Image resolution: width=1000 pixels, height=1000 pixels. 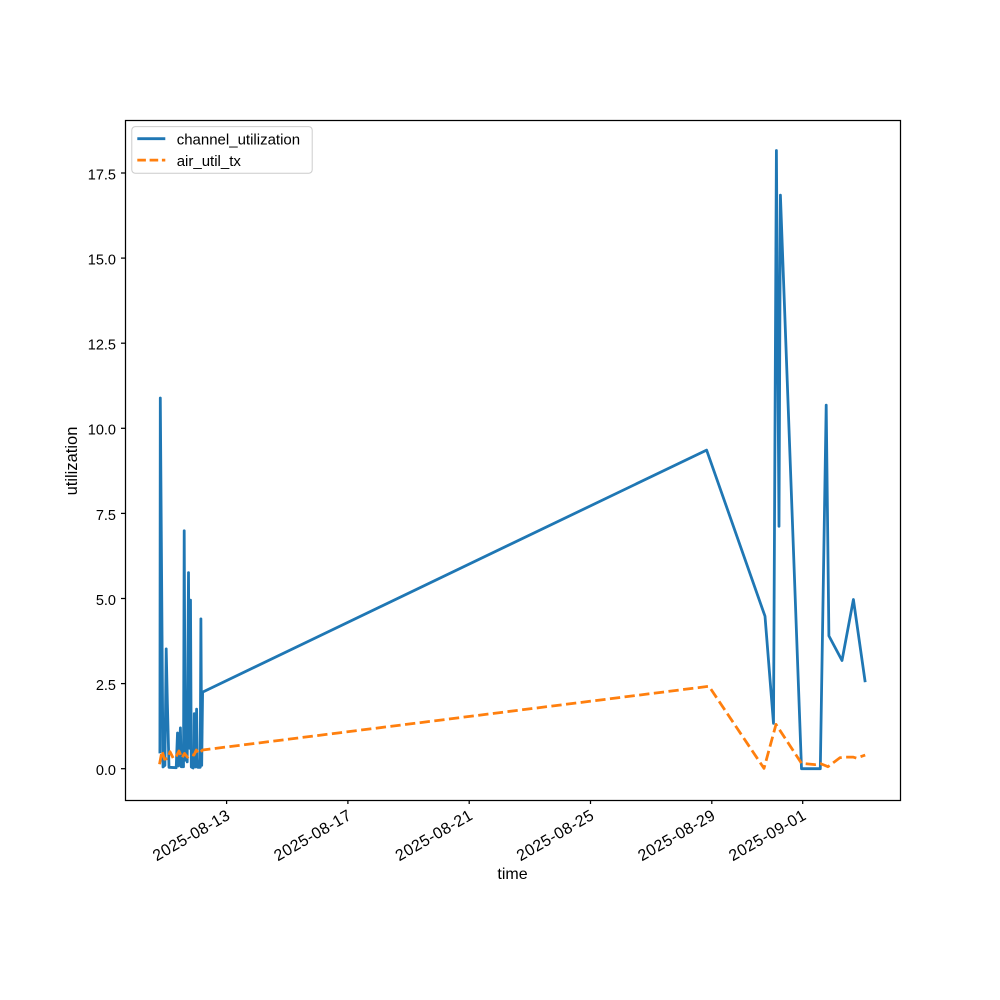 I want to click on svg-text: 17.5, so click(x=102, y=175).